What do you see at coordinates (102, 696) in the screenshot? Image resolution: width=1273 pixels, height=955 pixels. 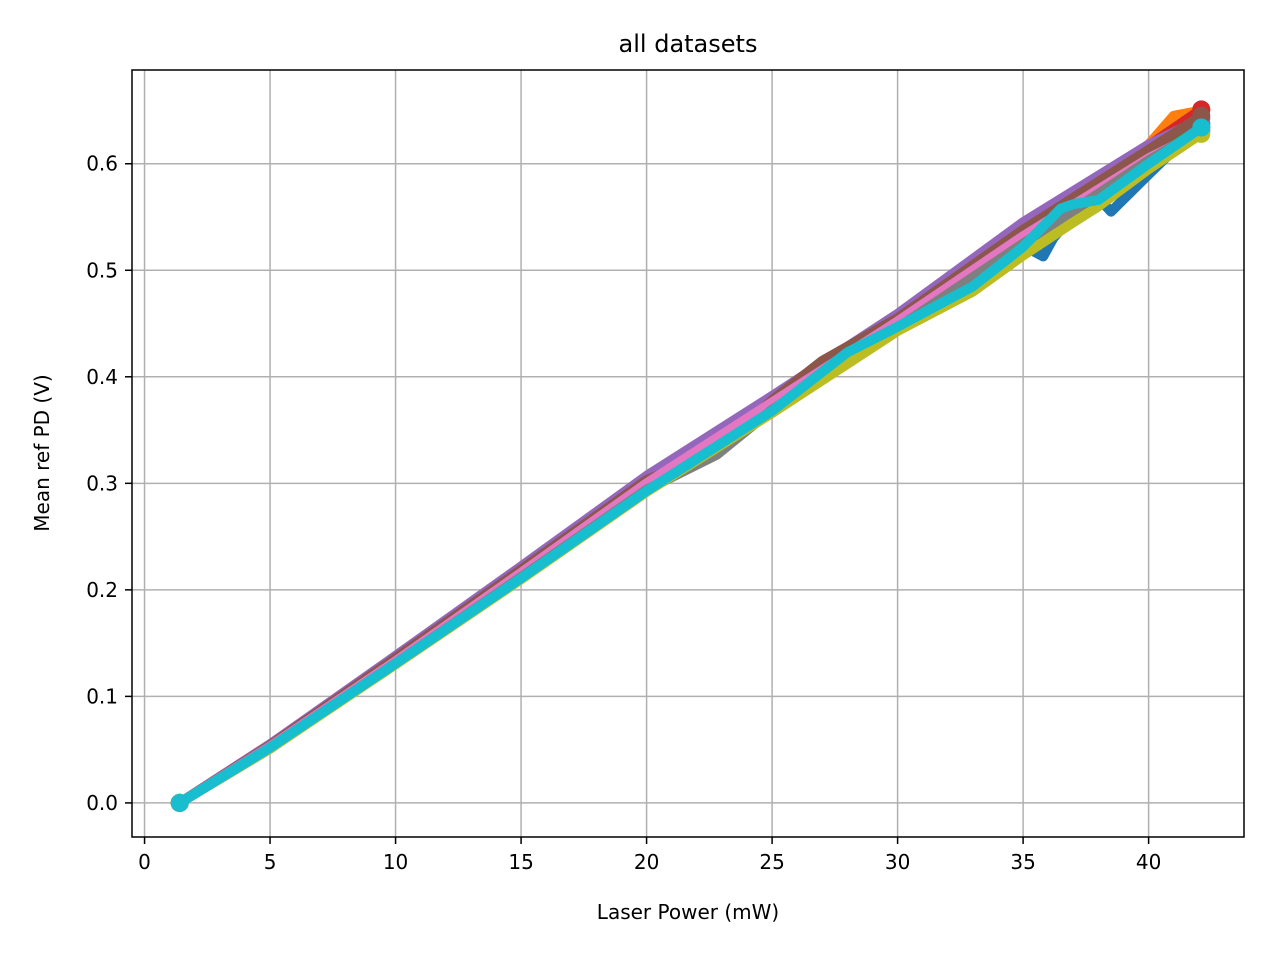 I see `y-tick-label: 0.1` at bounding box center [102, 696].